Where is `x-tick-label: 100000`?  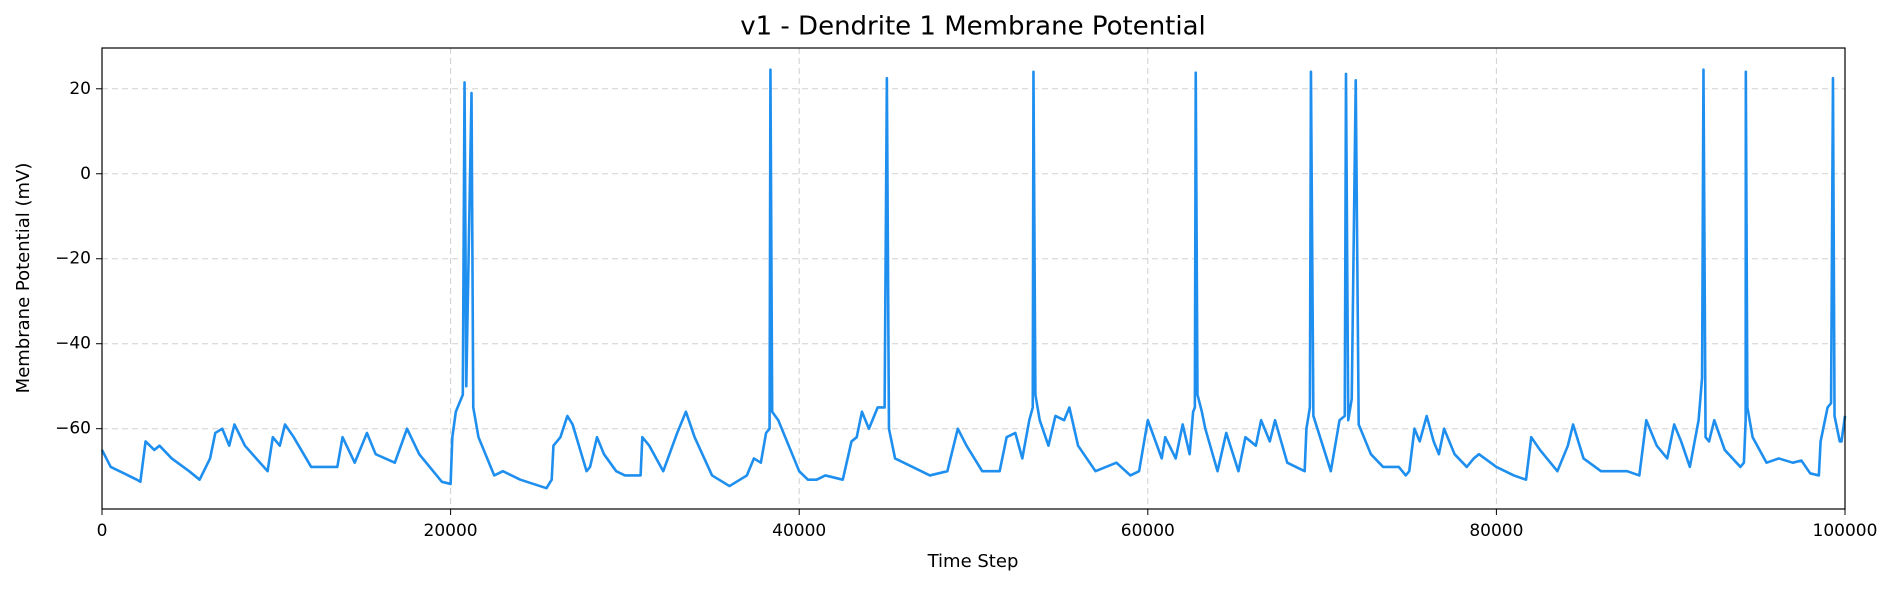 x-tick-label: 100000 is located at coordinates (1845, 531).